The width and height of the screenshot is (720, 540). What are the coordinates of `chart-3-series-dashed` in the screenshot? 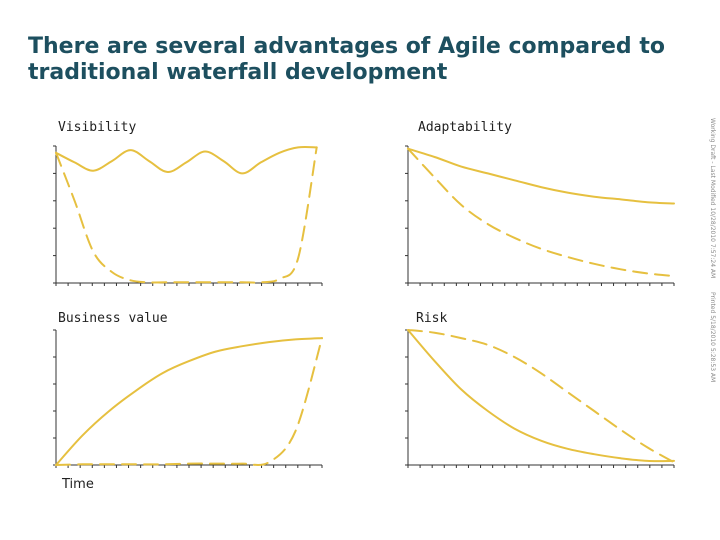 It's located at (541, 396).